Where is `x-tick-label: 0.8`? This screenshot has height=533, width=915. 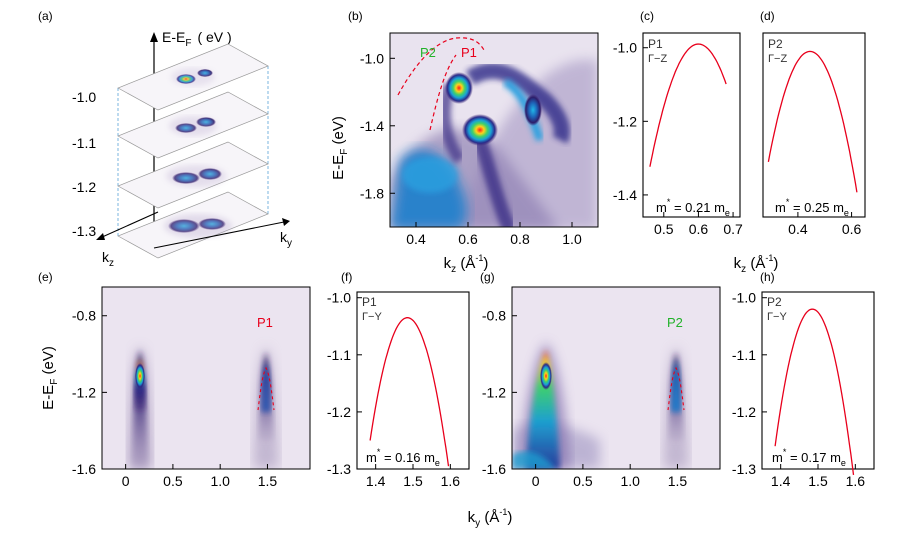 x-tick-label: 0.8 is located at coordinates (520, 239).